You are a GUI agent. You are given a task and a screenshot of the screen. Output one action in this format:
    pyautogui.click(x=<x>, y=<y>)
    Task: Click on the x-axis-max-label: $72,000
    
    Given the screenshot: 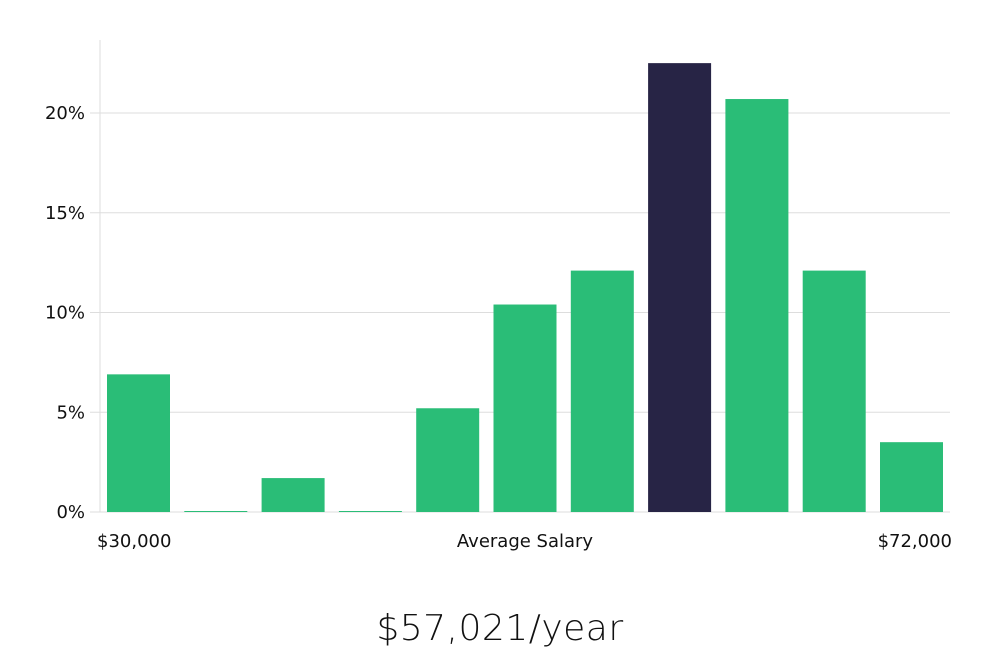 What is the action you would take?
    pyautogui.click(x=915, y=541)
    